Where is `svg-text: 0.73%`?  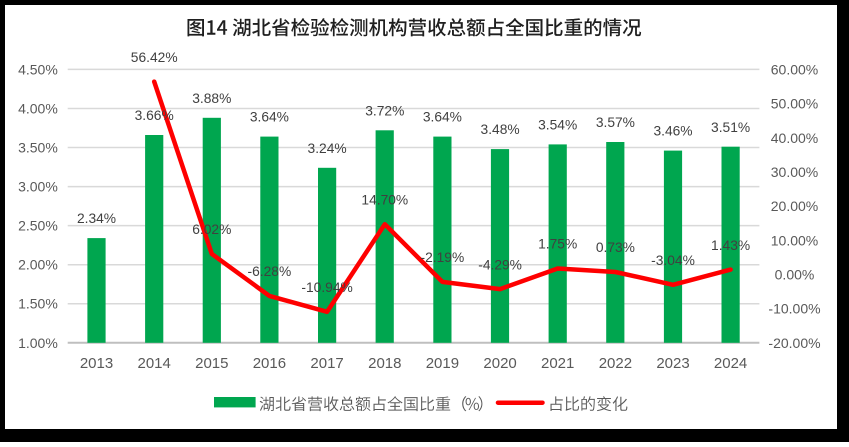 svg-text: 0.73% is located at coordinates (615, 247).